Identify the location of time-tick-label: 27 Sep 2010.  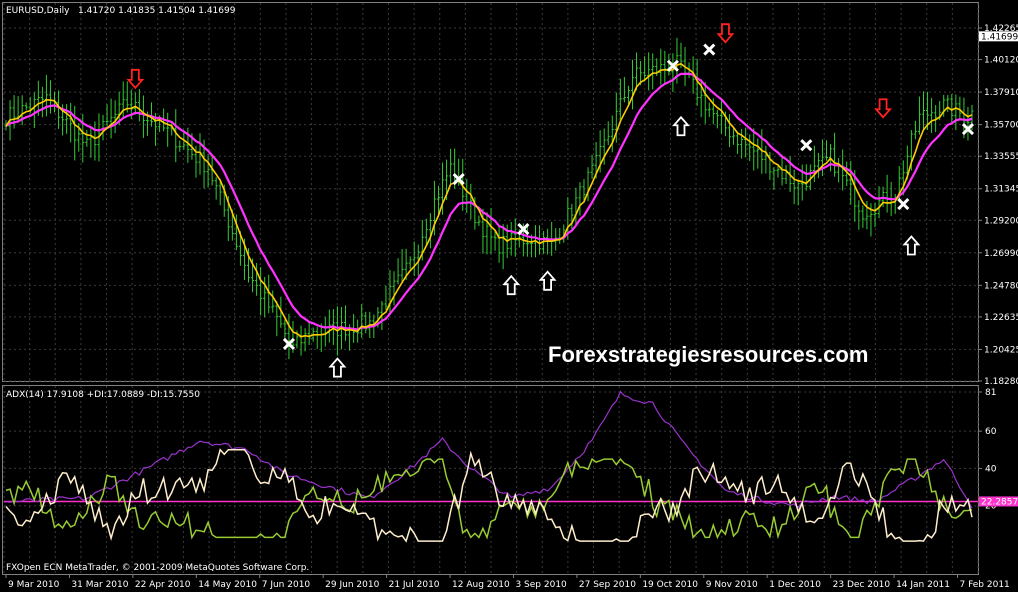
(607, 585).